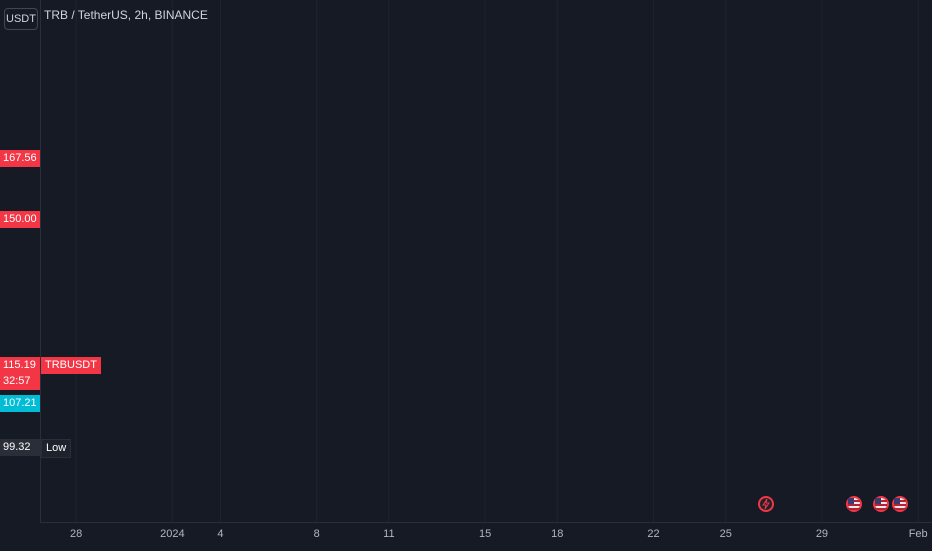  Describe the element at coordinates (20, 403) in the screenshot. I see `cyan-price-label: 107.21` at that location.